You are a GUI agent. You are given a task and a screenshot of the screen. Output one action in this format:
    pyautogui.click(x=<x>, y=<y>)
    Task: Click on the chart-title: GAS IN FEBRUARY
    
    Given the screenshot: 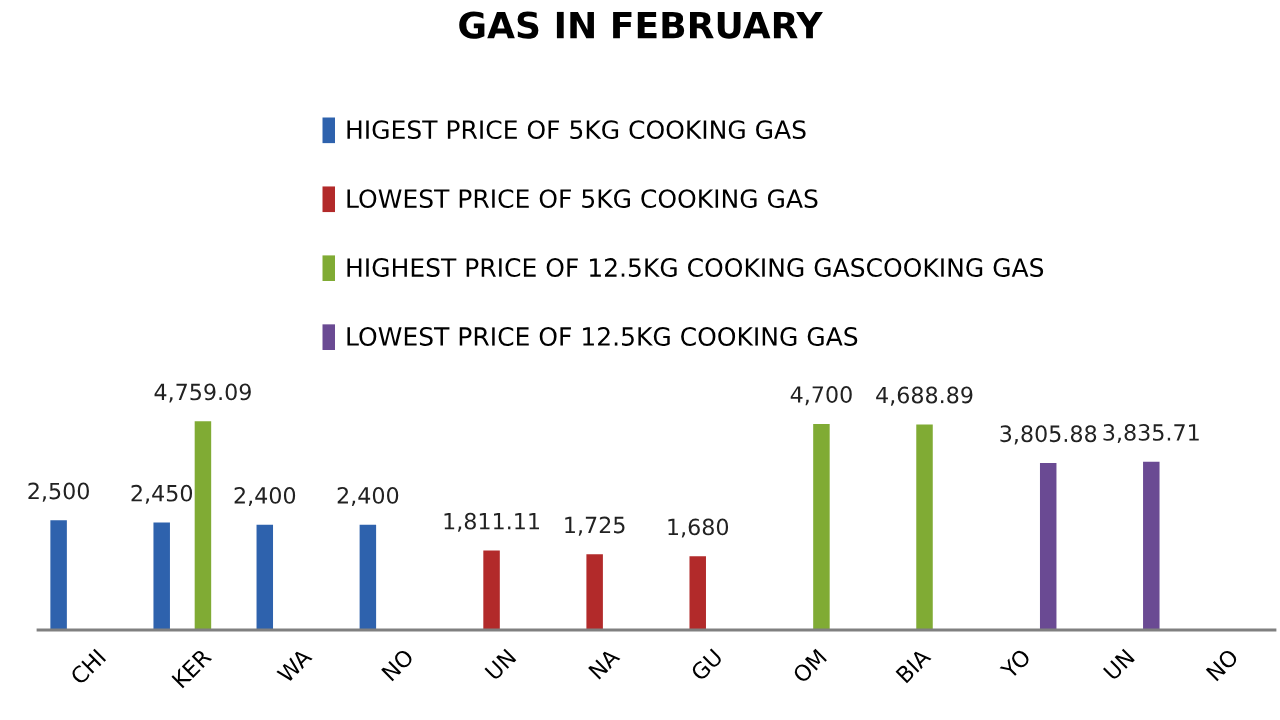 What is the action you would take?
    pyautogui.click(x=641, y=25)
    